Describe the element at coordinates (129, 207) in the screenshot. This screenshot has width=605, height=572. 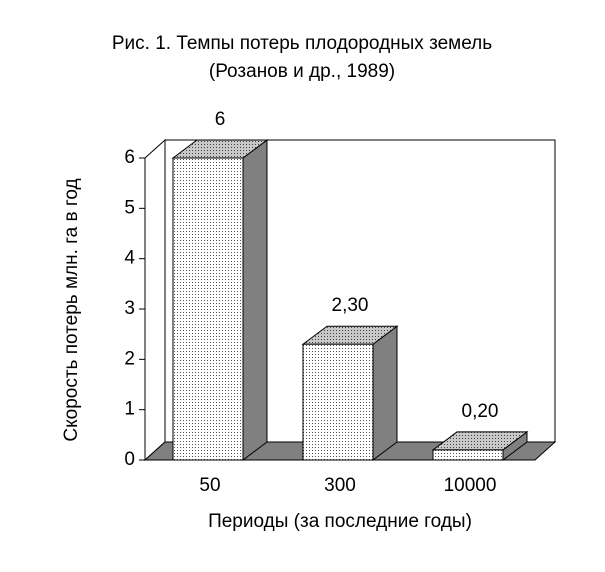
I see `y-tick-label: 5` at that location.